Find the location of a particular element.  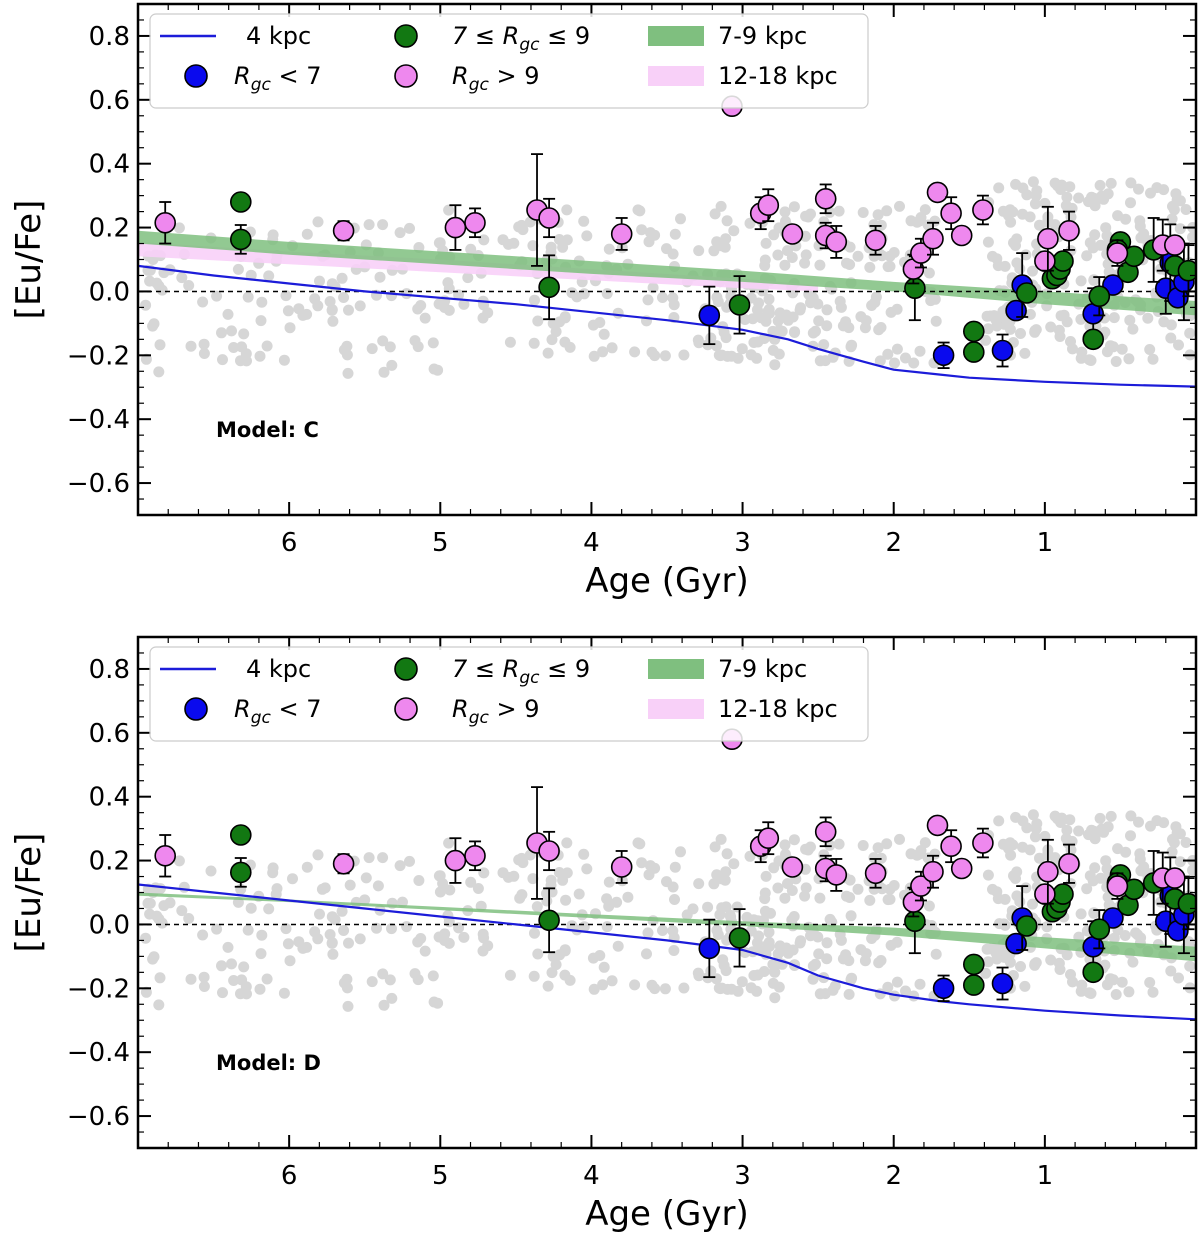

x-tick-label: 4 is located at coordinates (591, 1176).